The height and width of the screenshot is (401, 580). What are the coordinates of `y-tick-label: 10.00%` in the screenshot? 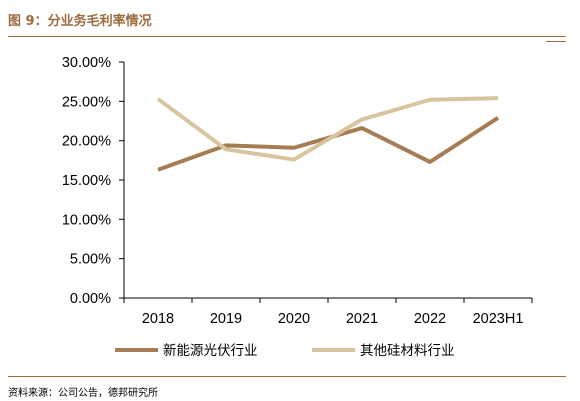 It's located at (86, 220).